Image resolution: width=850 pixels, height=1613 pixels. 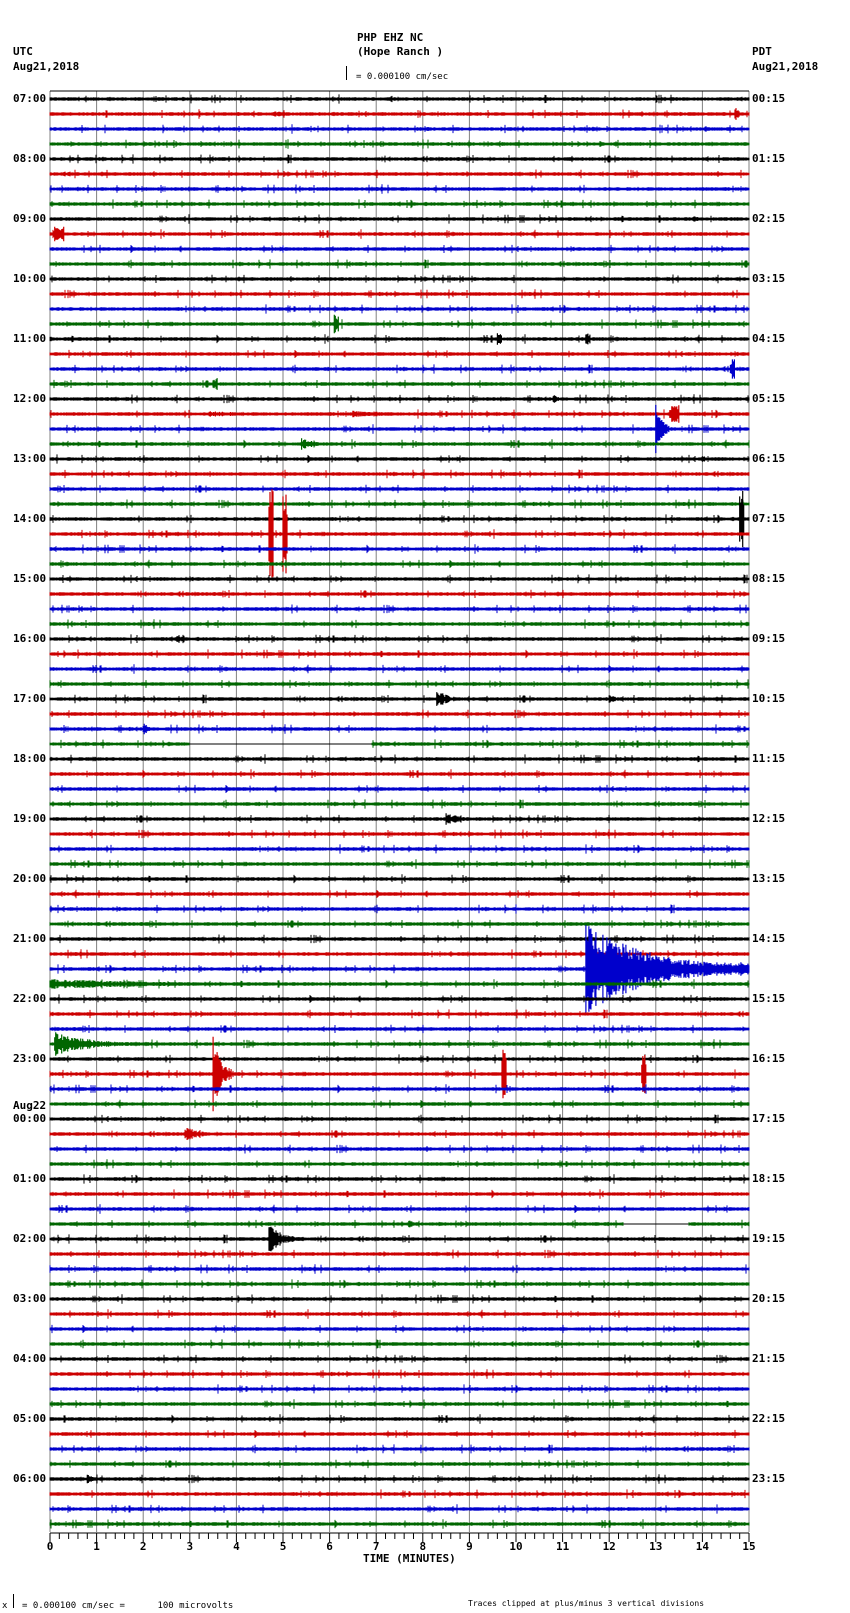 What do you see at coordinates (30, 1058) in the screenshot?
I see `utc-hour-label: 23:00` at bounding box center [30, 1058].